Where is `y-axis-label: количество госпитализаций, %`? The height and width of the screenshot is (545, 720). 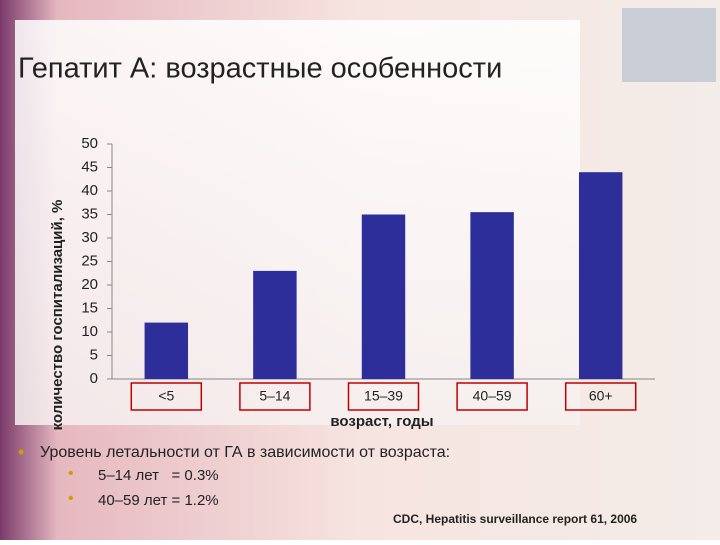
y-axis-label: количество госпитализаций, % is located at coordinates (57, 315).